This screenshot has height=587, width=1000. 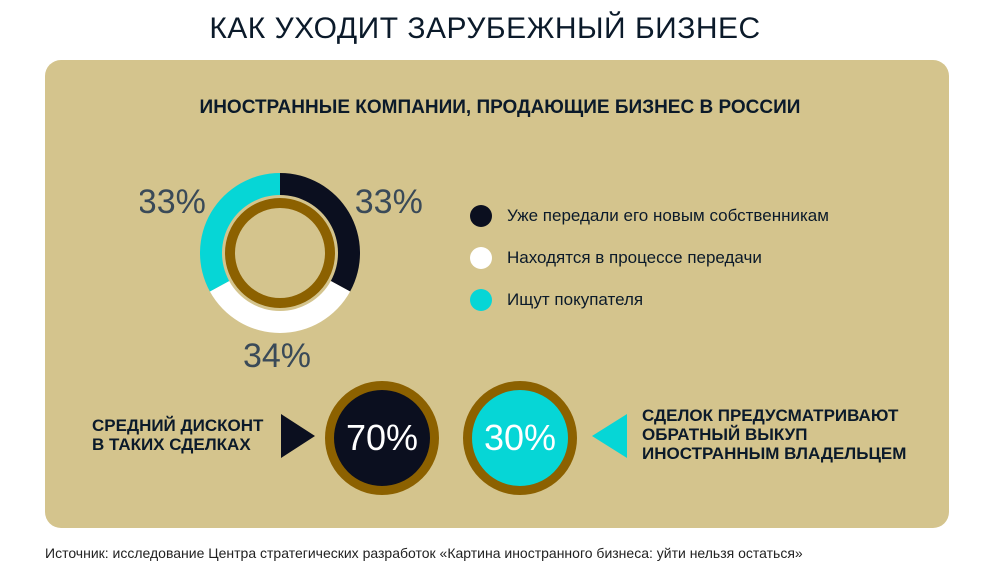 I want to click on discount-label: СРЕДНИЙ ДИСКОНТ В ТАКИХ СДЕЛКАХ, so click(x=177, y=435).